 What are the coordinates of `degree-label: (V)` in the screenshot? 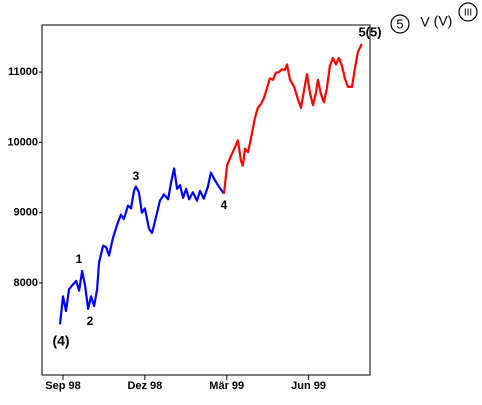 It's located at (443, 21).